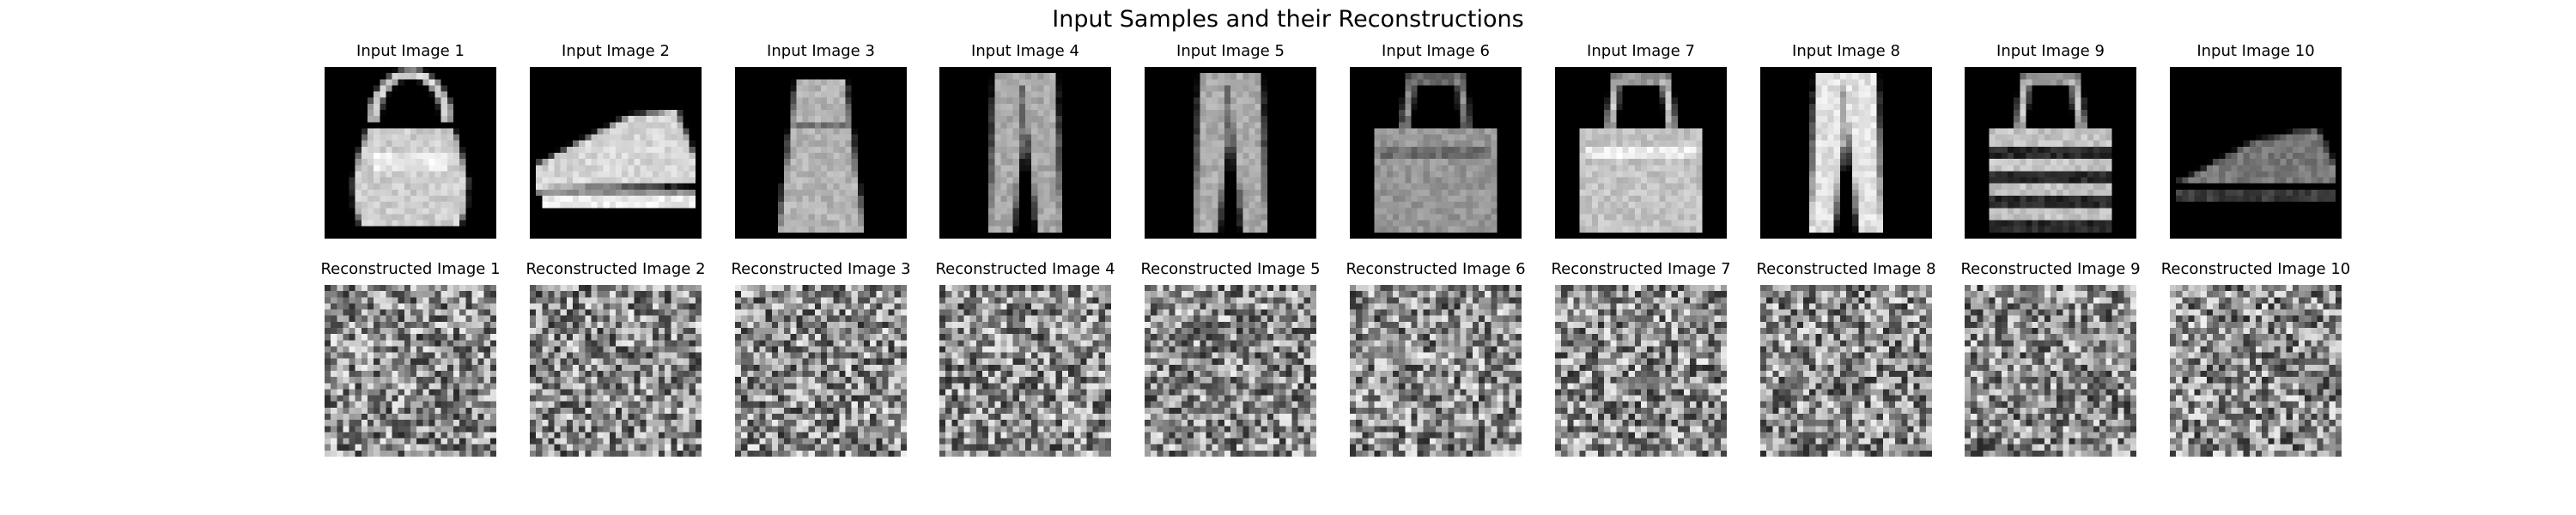 This screenshot has width=2576, height=515. I want to click on reconstructed-image-title-6: Reconstructed Image 6, so click(1436, 269).